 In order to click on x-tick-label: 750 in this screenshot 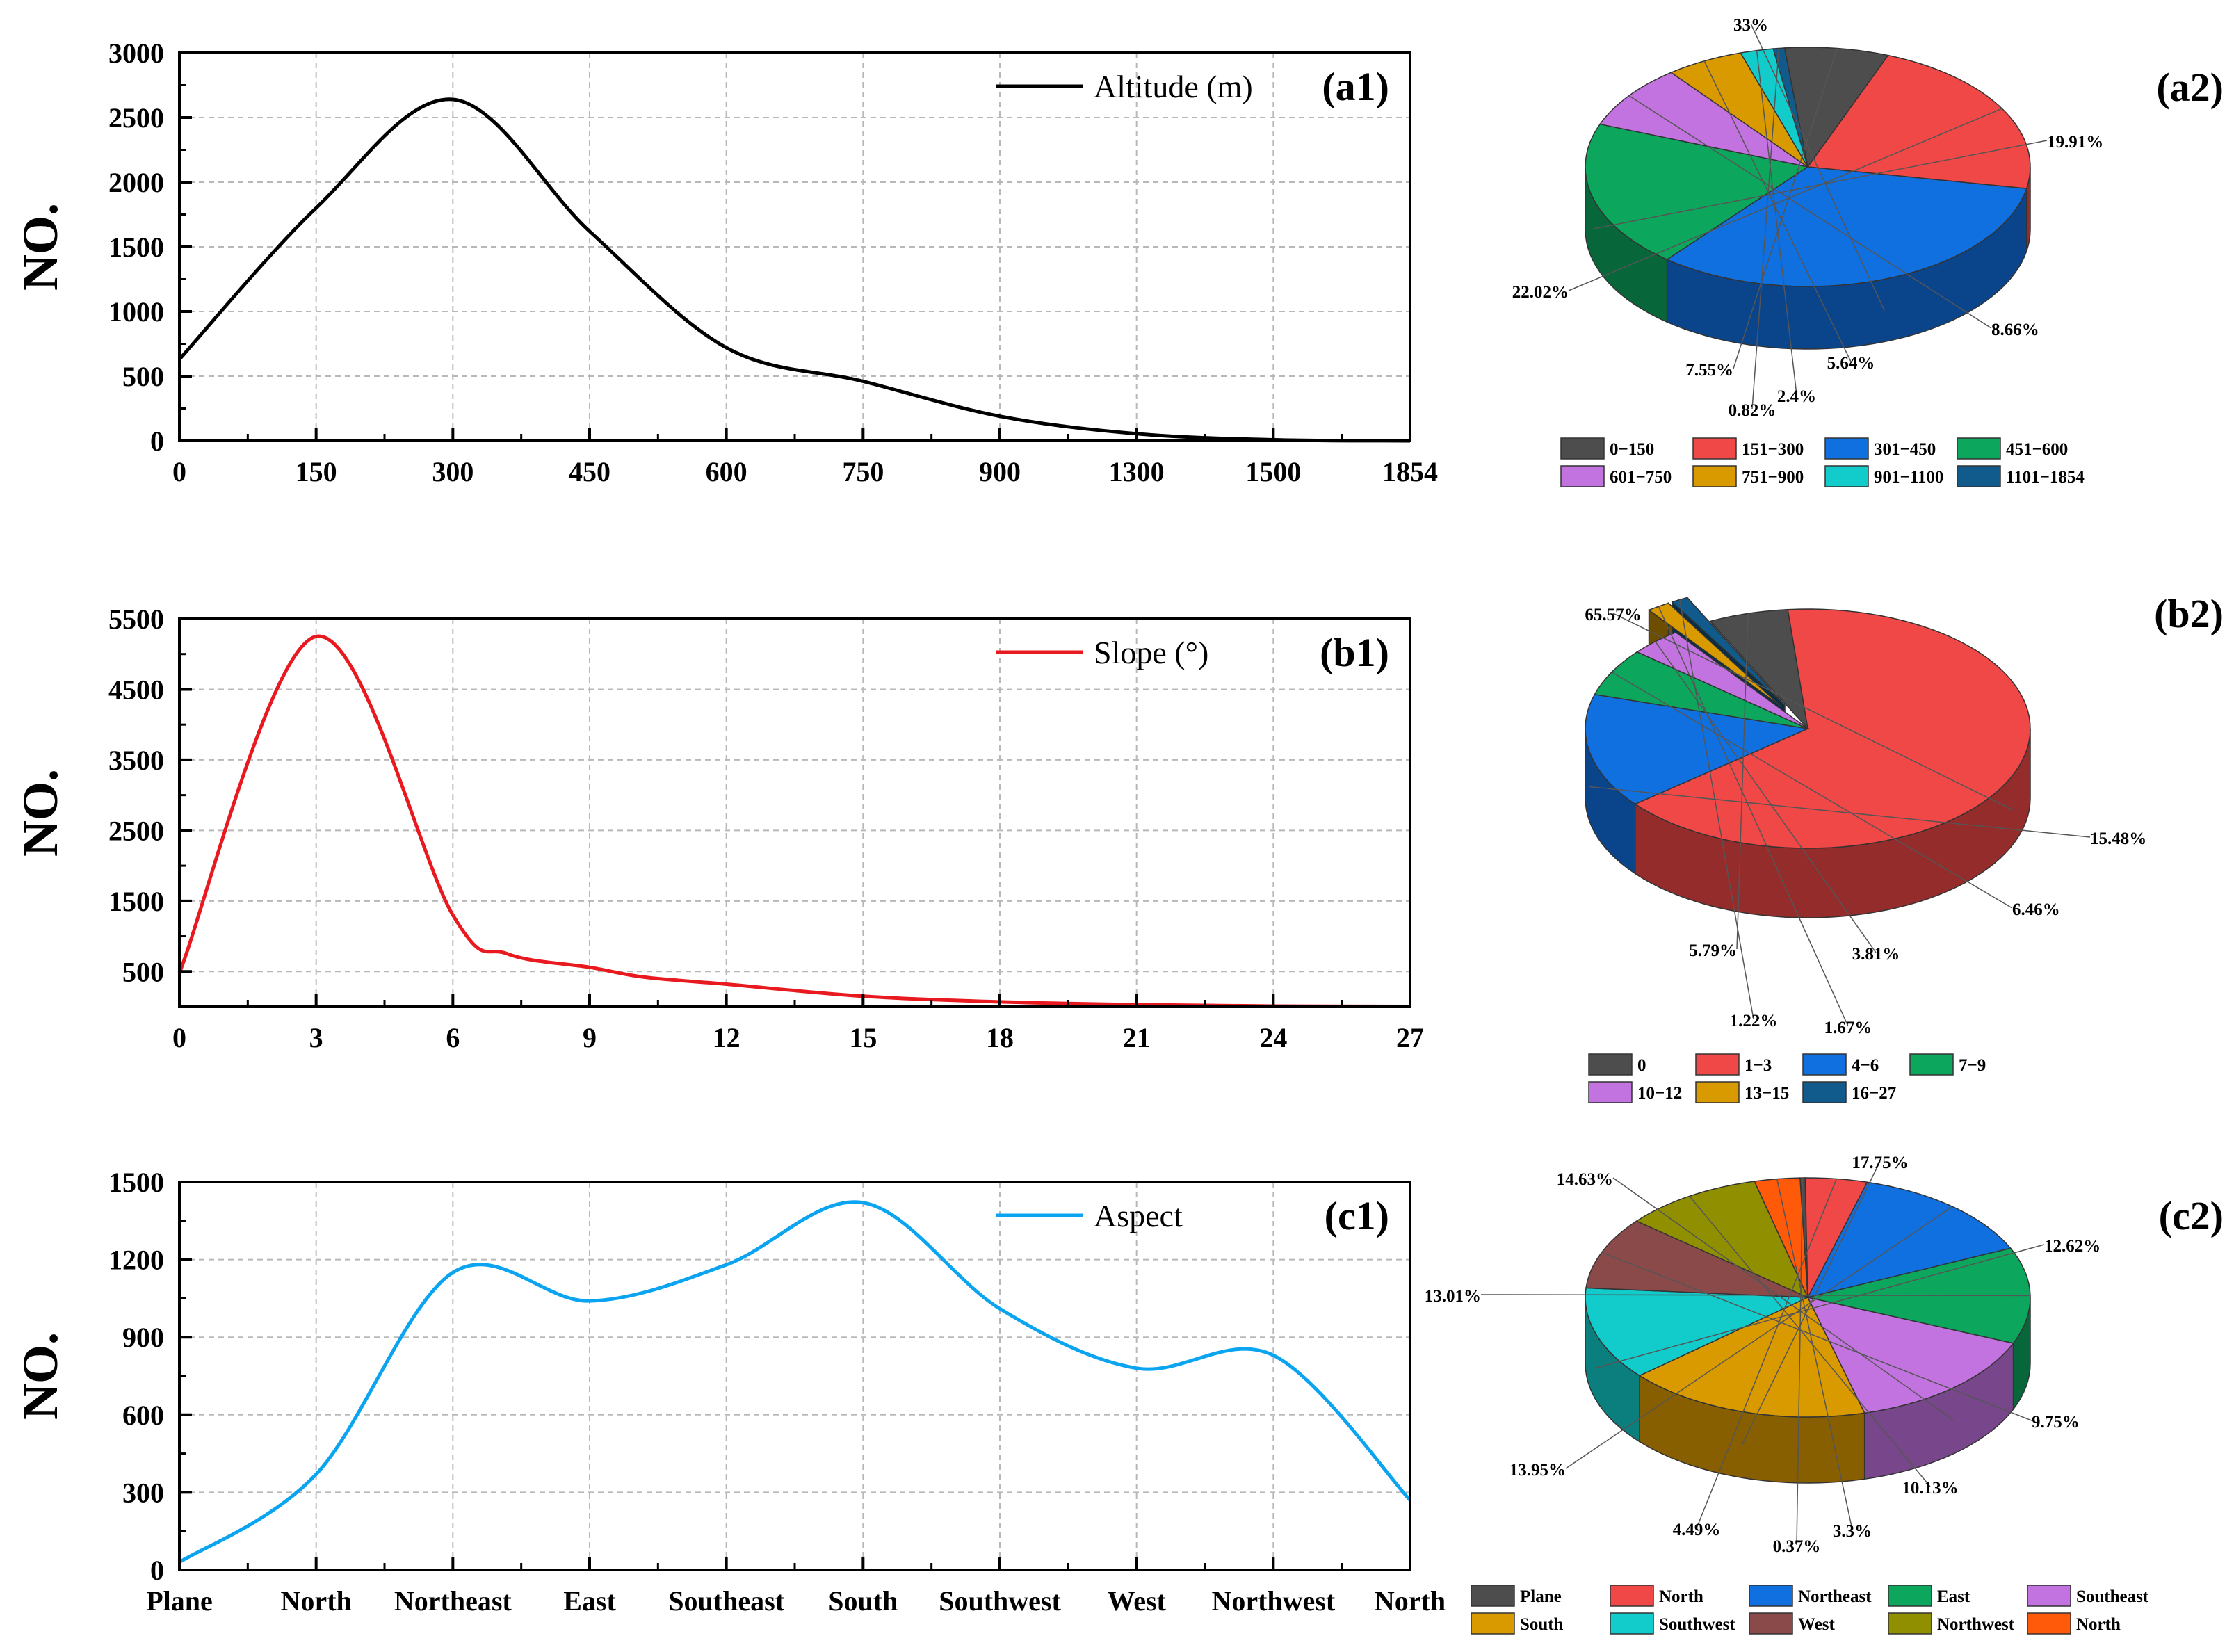, I will do `click(863, 471)`.